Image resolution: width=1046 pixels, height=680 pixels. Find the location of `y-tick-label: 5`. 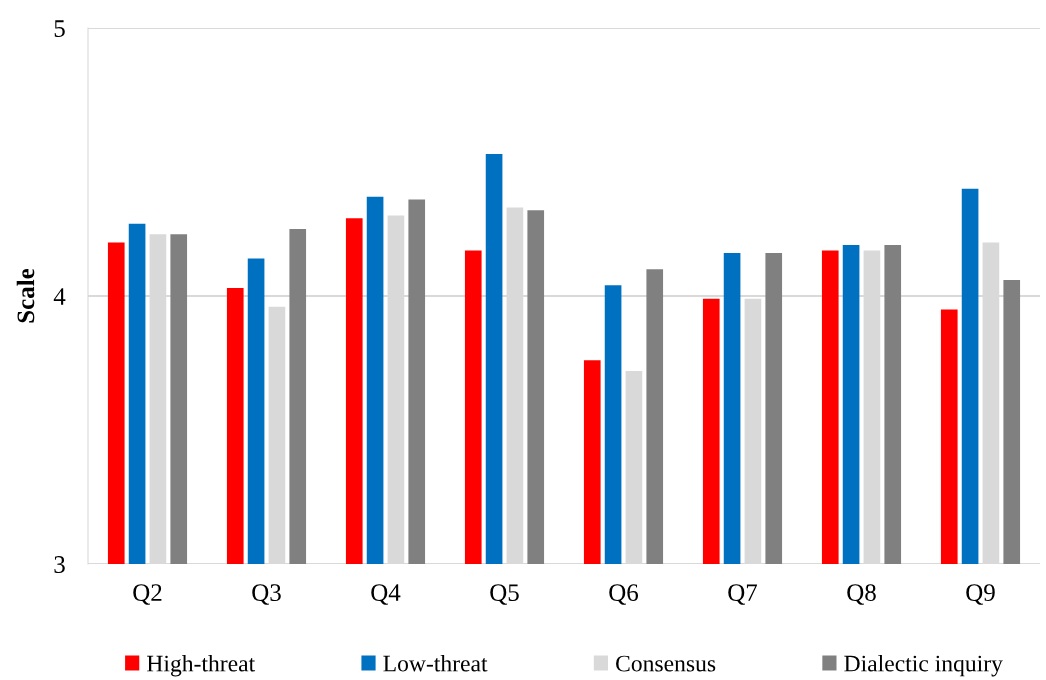

y-tick-label: 5 is located at coordinates (59, 28).